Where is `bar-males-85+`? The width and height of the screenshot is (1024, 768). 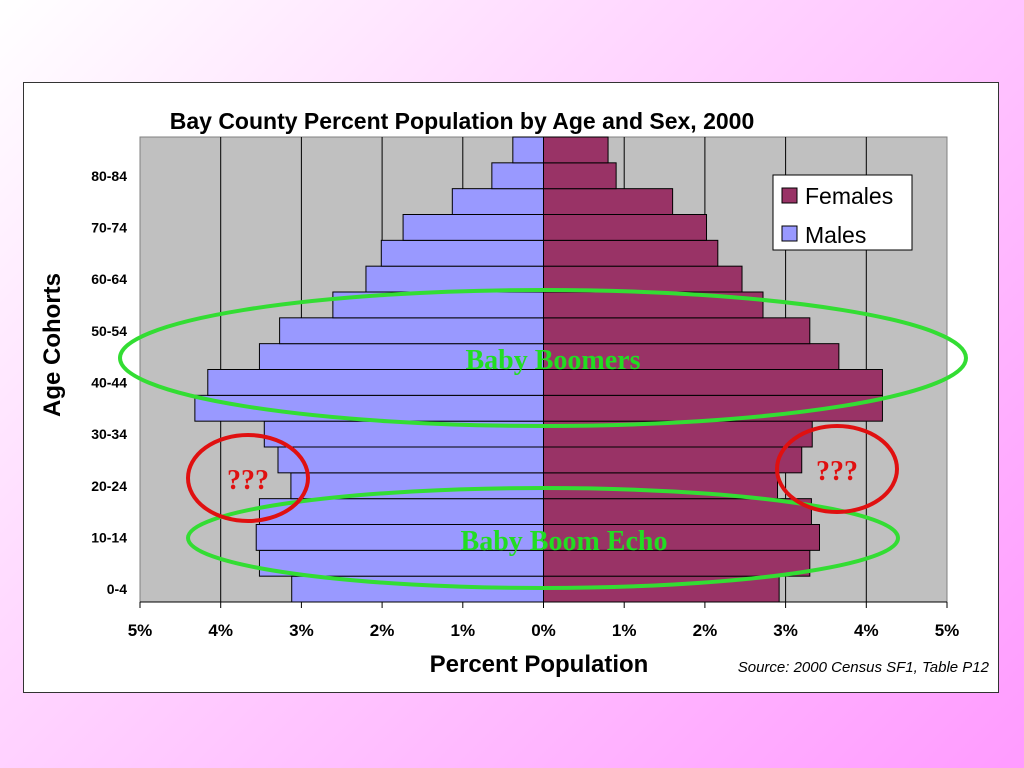 bar-males-85+ is located at coordinates (528, 150).